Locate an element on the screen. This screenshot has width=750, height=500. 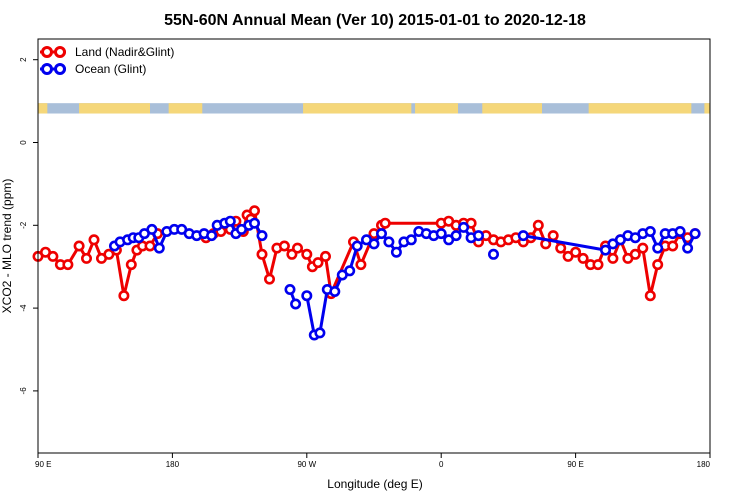
legend-label-ocean: Ocean (Glint) is located at coordinates (110, 69).